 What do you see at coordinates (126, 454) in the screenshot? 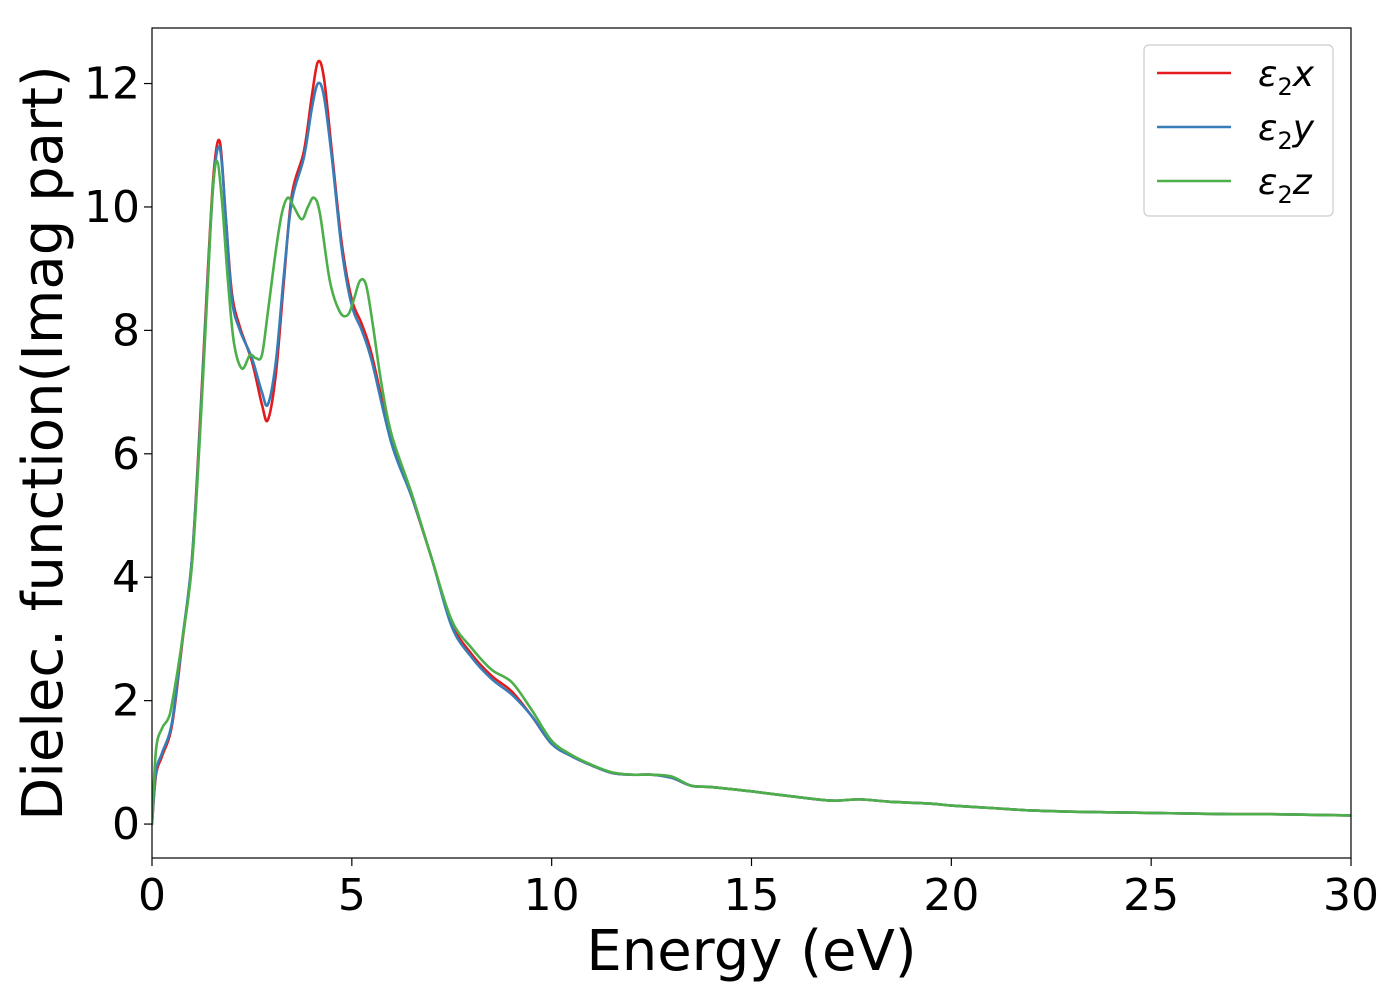
I see `y-tick-label: 6` at bounding box center [126, 454].